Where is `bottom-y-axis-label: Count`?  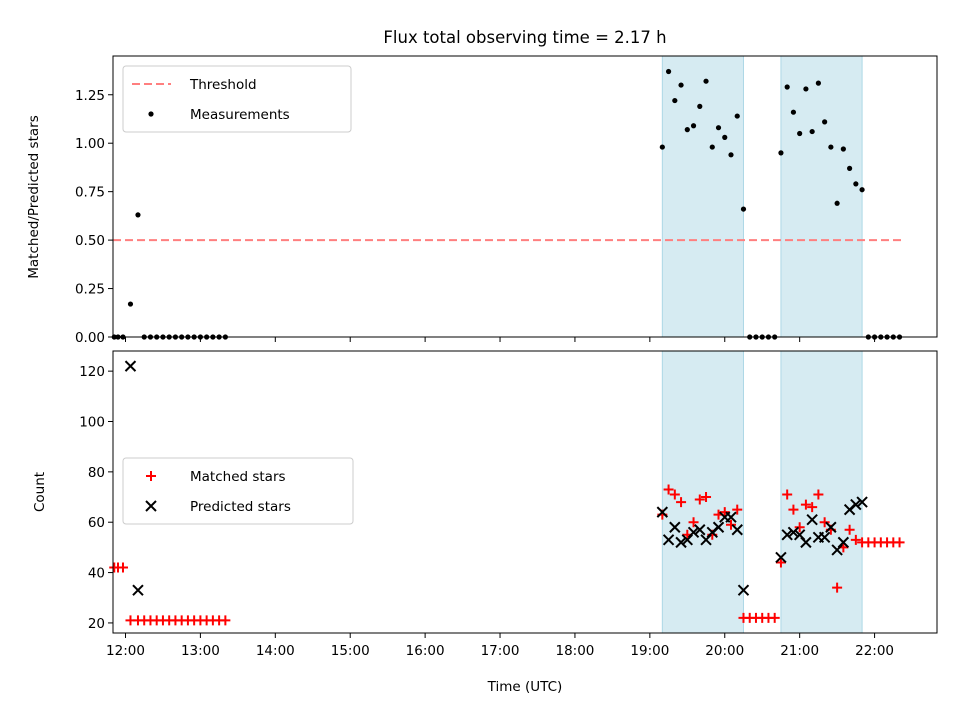
bottom-y-axis-label: Count is located at coordinates (40, 492).